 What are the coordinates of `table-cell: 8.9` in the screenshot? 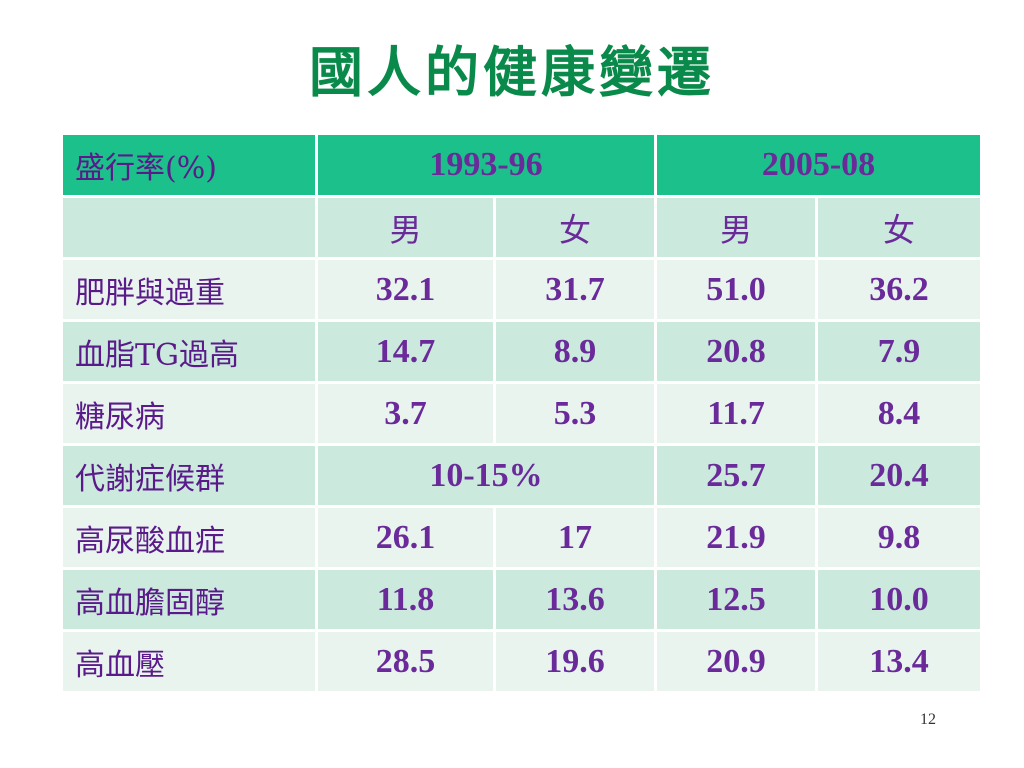 It's located at (575, 351).